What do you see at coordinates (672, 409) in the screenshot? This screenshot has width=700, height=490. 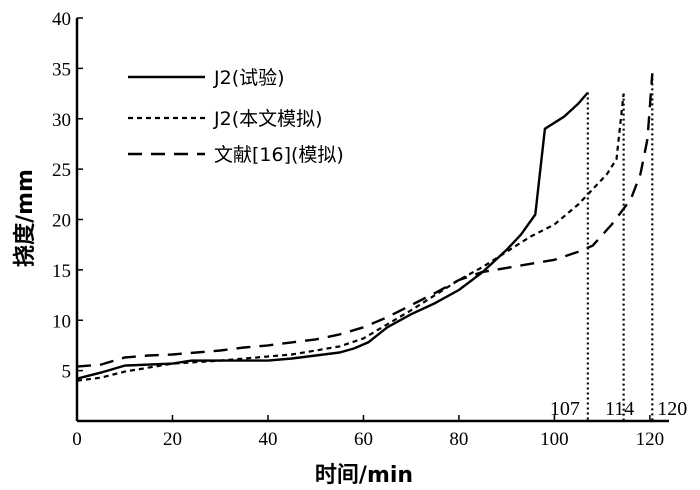 I see `failure-time-label: 120` at bounding box center [672, 409].